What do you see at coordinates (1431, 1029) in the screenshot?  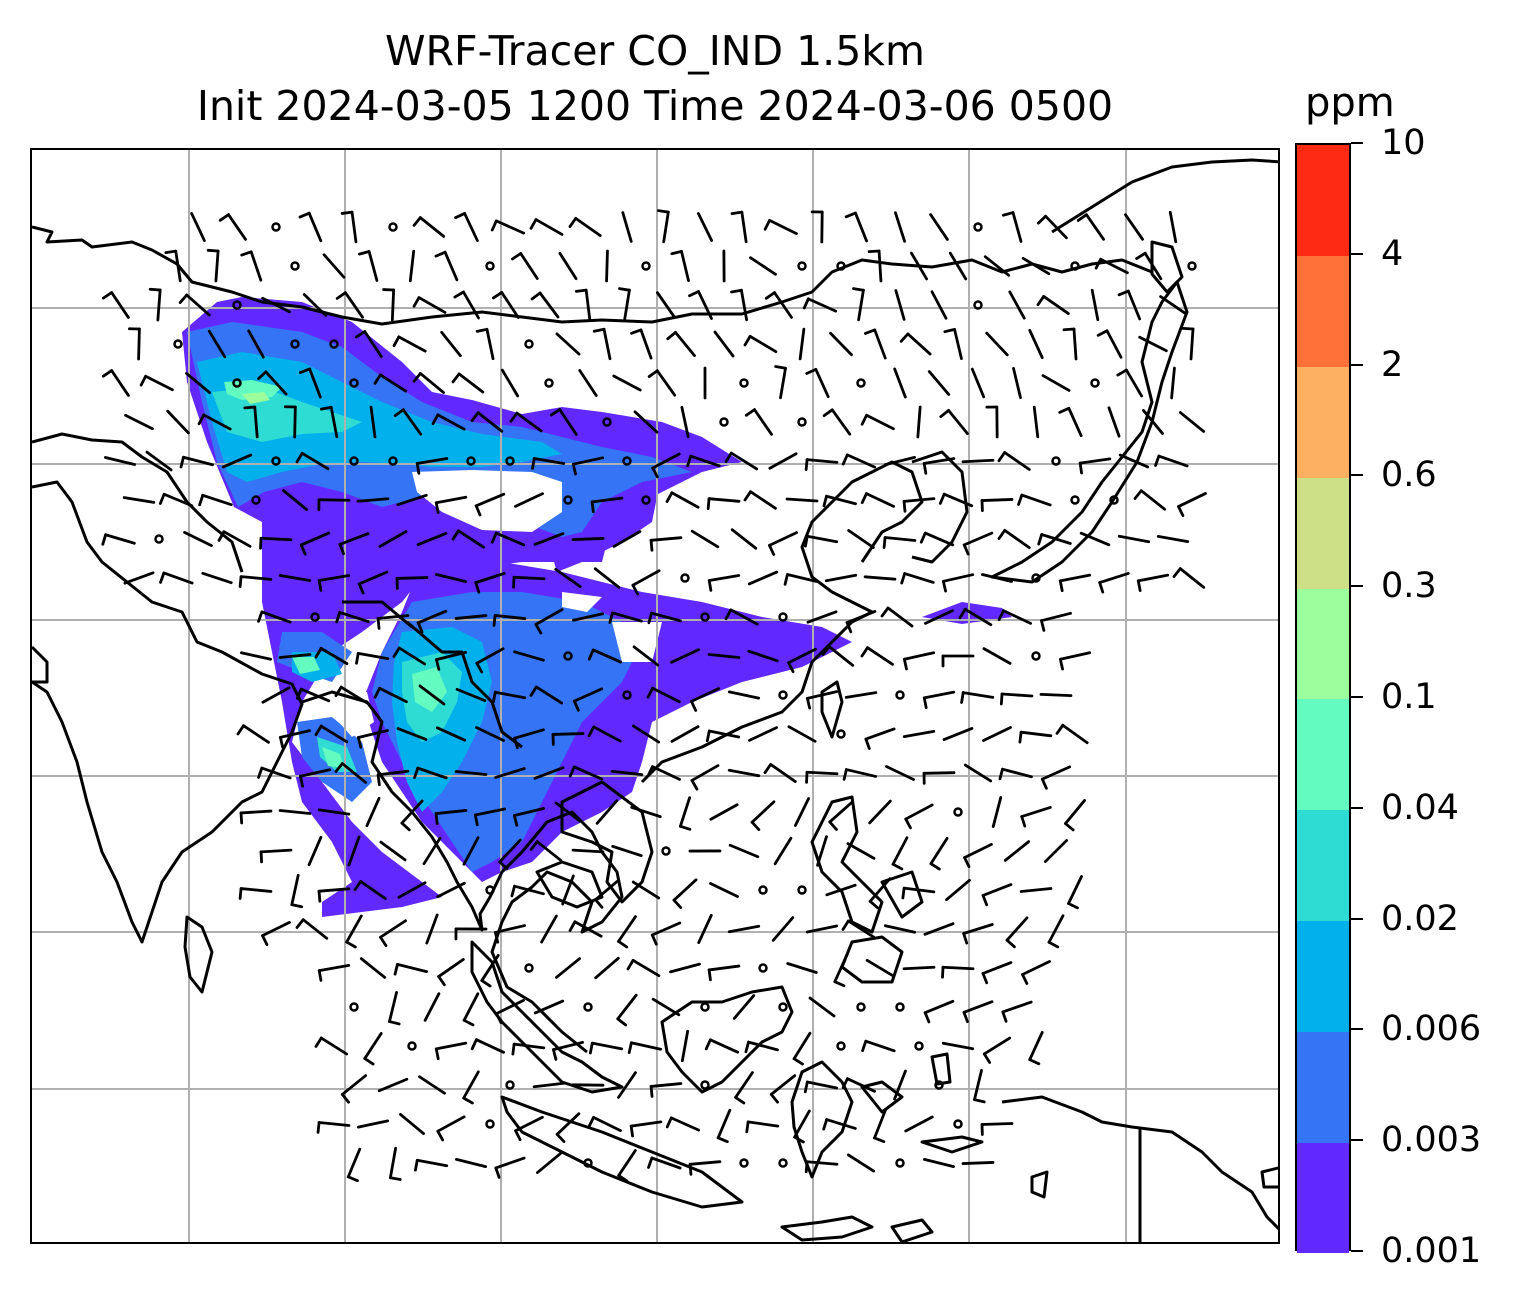 I see `colorbar-tick-label: 0.006` at bounding box center [1431, 1029].